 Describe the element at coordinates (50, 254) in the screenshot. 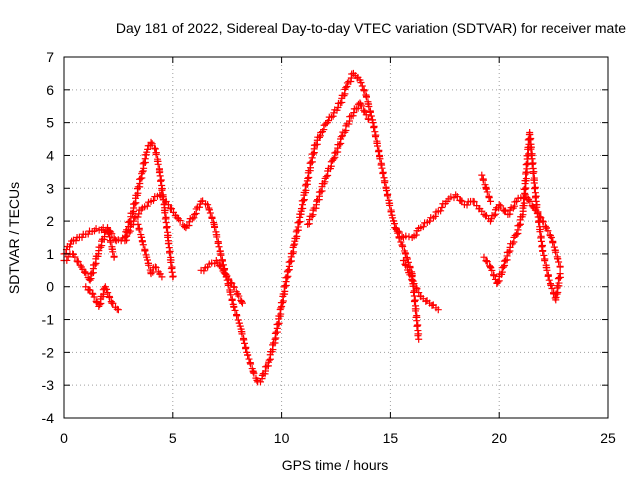

I see `y-tick-label: 1` at that location.